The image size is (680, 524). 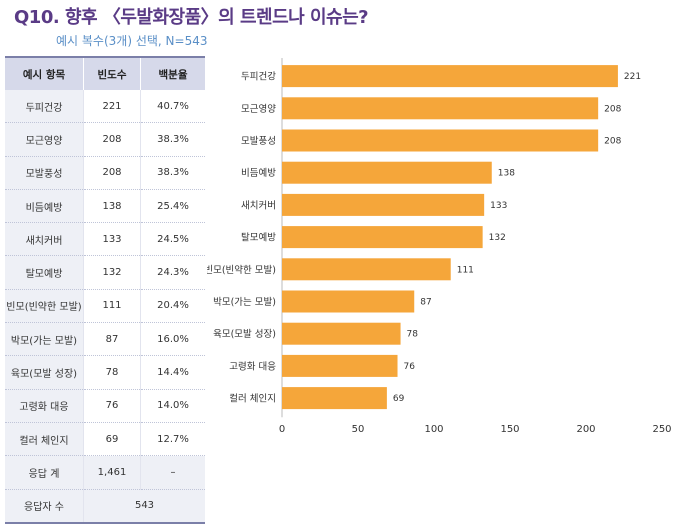 What do you see at coordinates (112, 406) in the screenshot?
I see `row-count: 76` at bounding box center [112, 406].